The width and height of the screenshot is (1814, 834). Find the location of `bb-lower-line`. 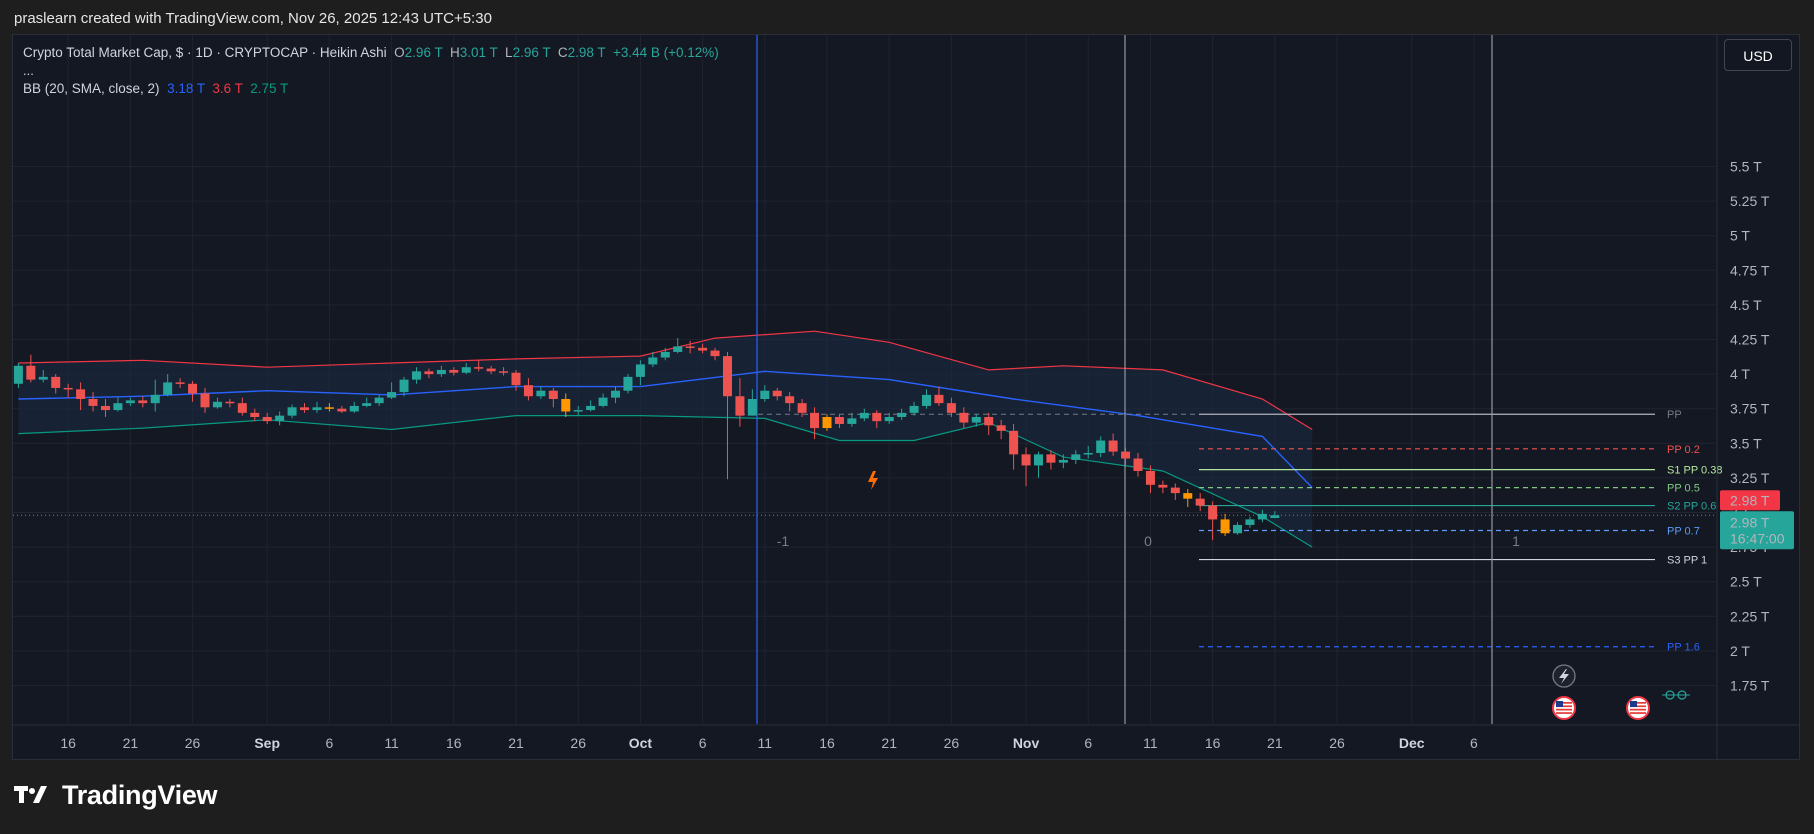

bb-lower-line is located at coordinates (665, 481).